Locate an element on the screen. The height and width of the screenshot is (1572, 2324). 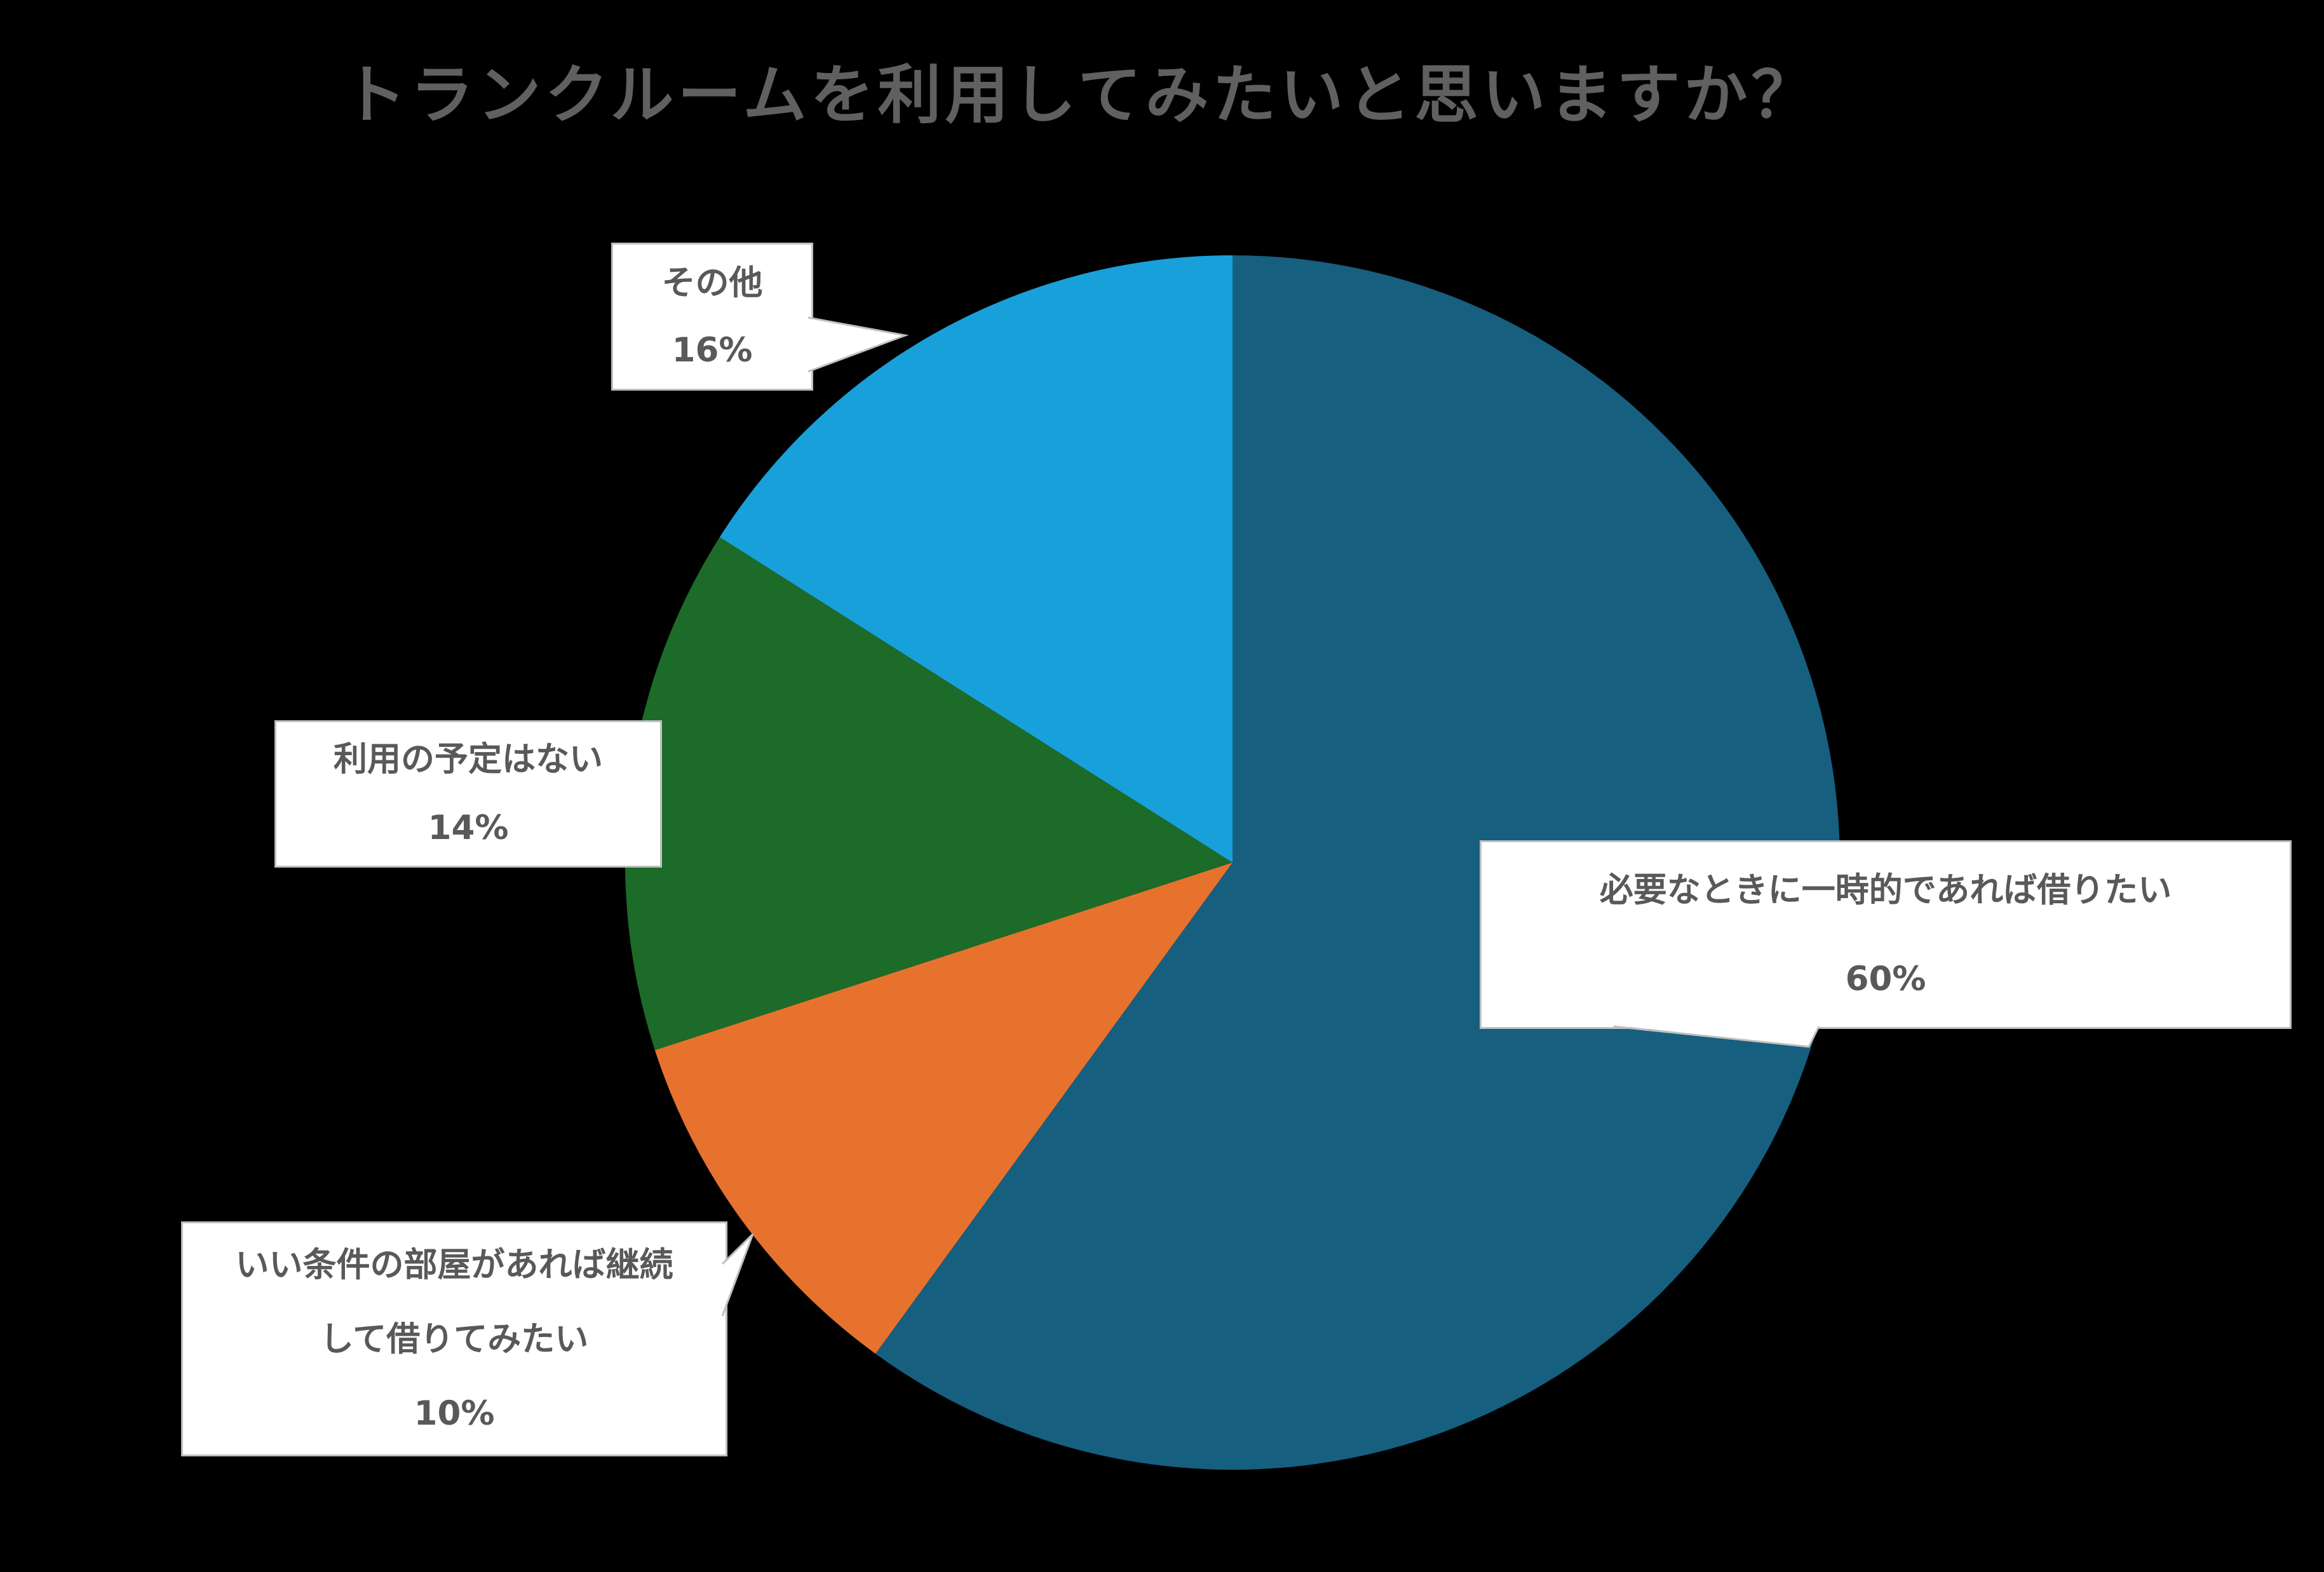
callout-continuous-label-1: いい条件の部屋があれば継続 is located at coordinates (454, 1264).